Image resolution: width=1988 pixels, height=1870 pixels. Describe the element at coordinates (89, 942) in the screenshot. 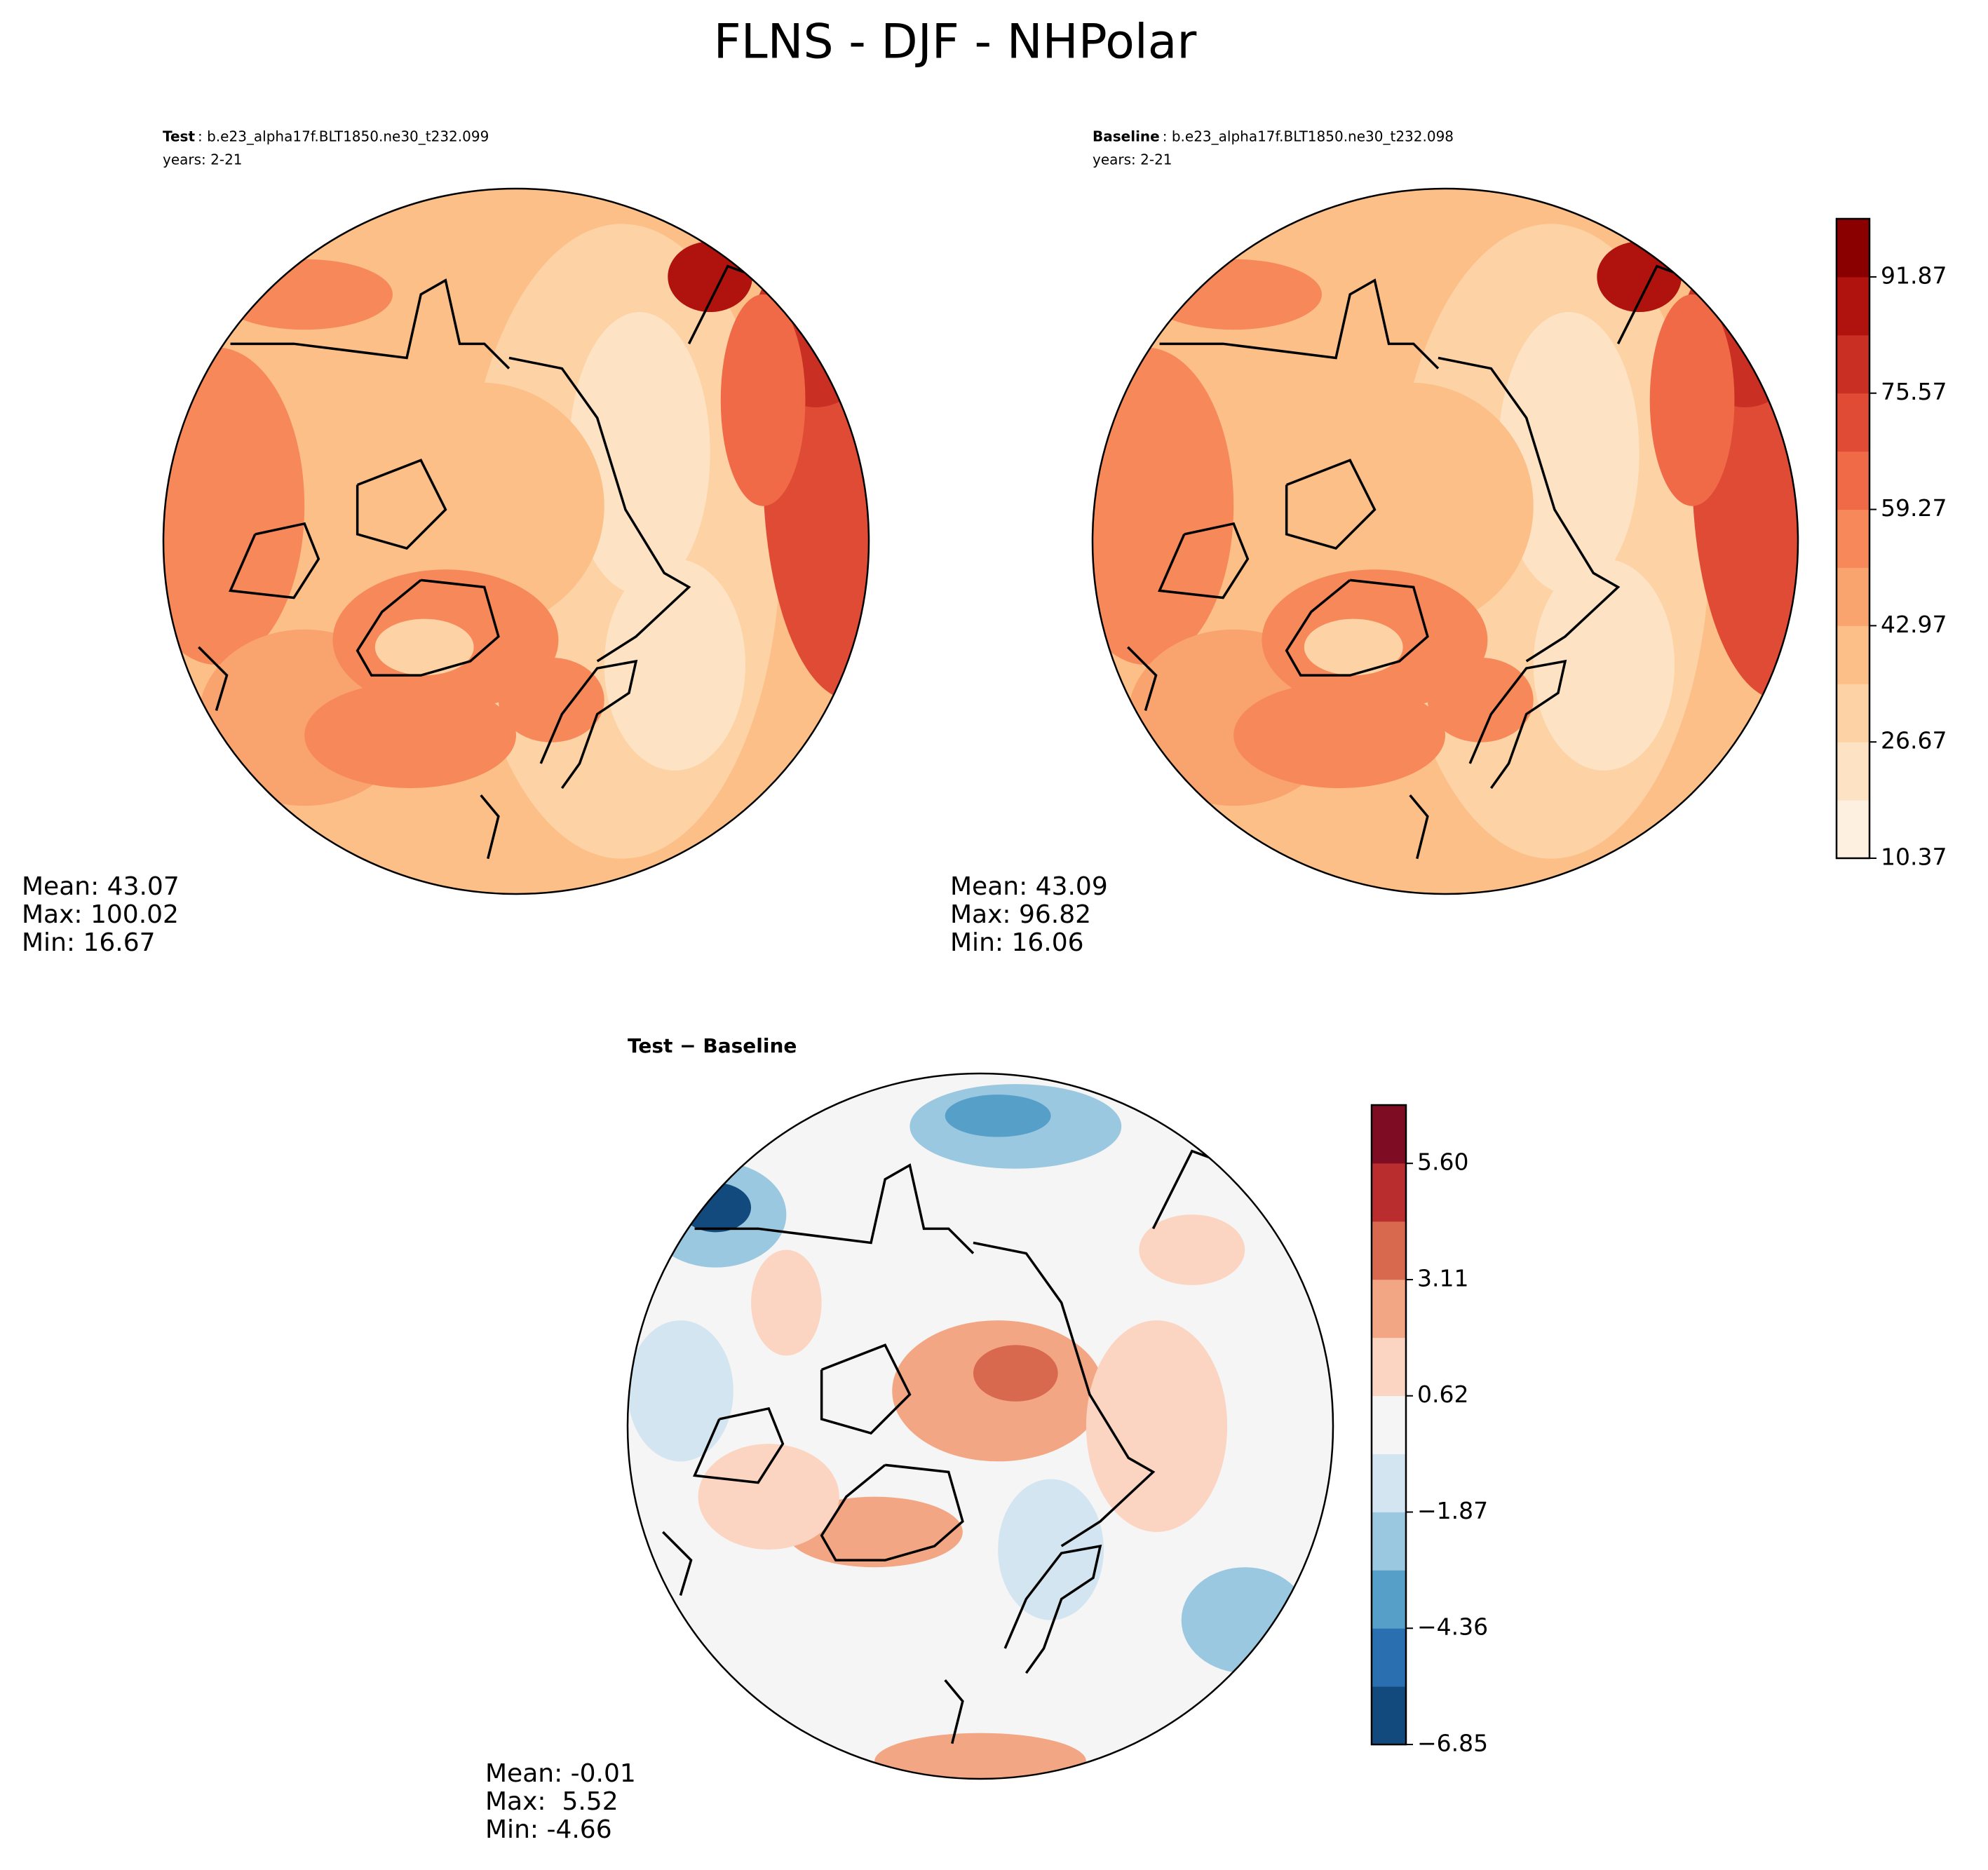

I see `panel-stat: Min: 16.67` at that location.